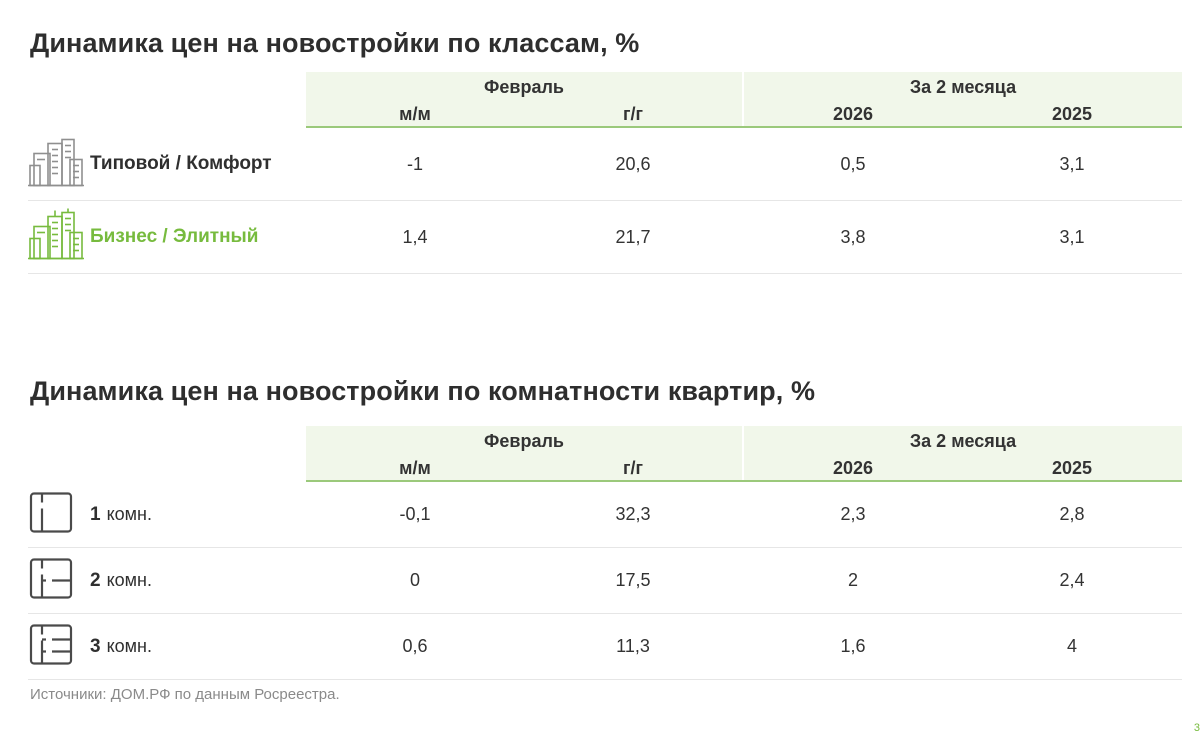 This screenshot has width=1200, height=734. I want to click on cell-mm: -0,1, so click(415, 514).